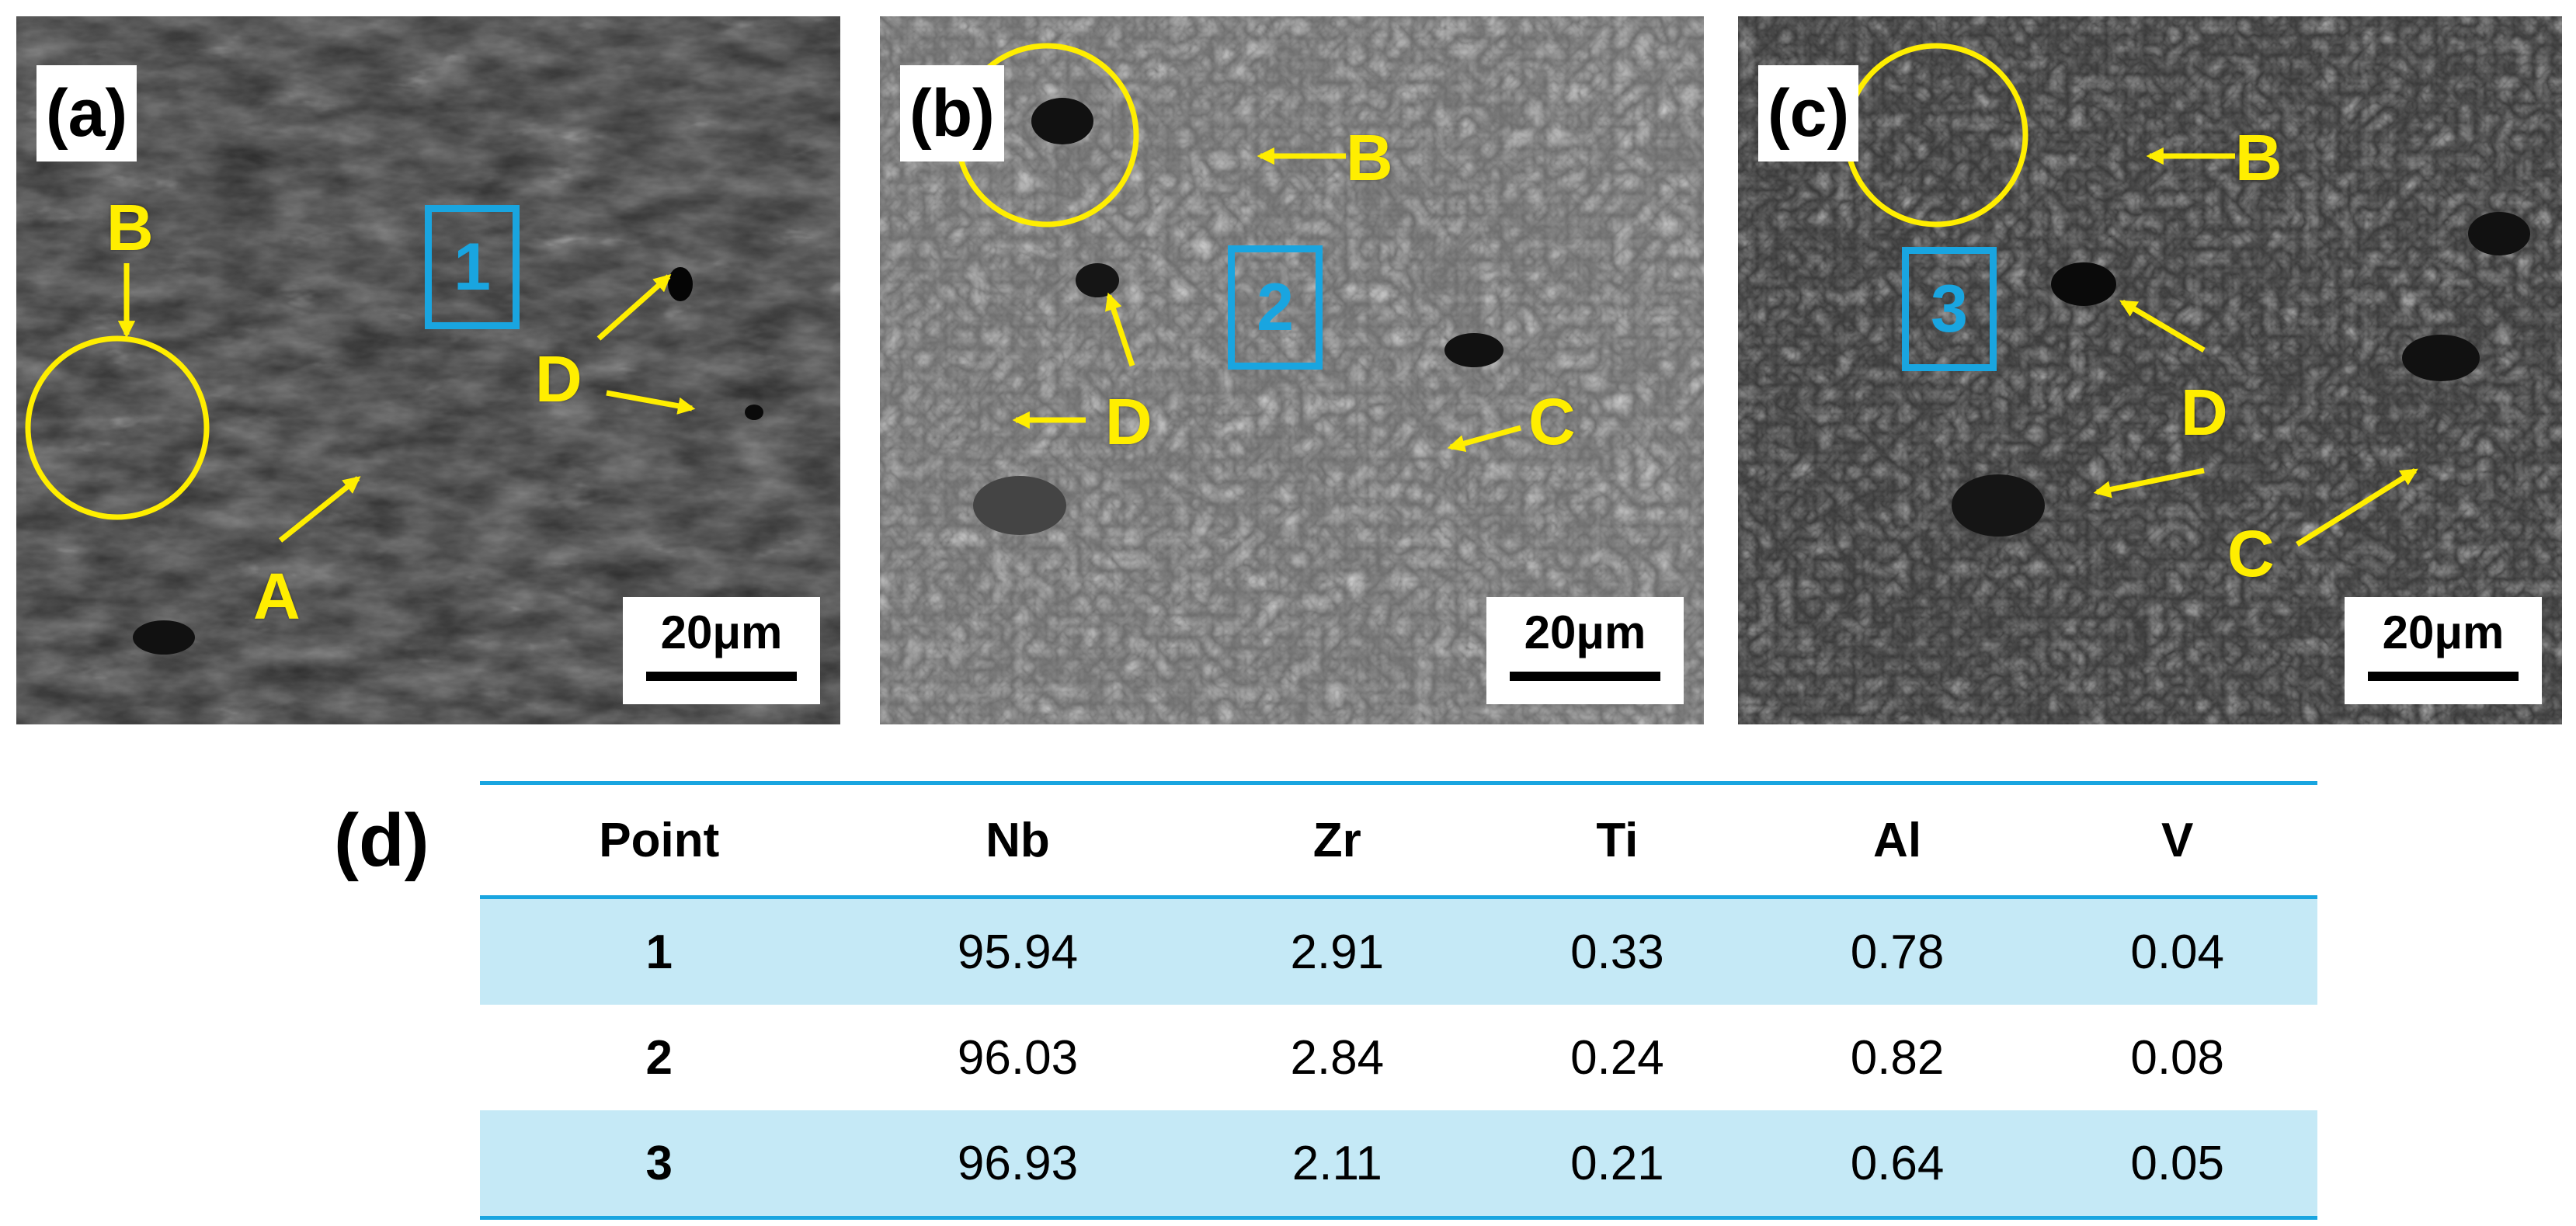 Image resolution: width=2576 pixels, height=1226 pixels. I want to click on cell-nb: 96.93, so click(1018, 1165).